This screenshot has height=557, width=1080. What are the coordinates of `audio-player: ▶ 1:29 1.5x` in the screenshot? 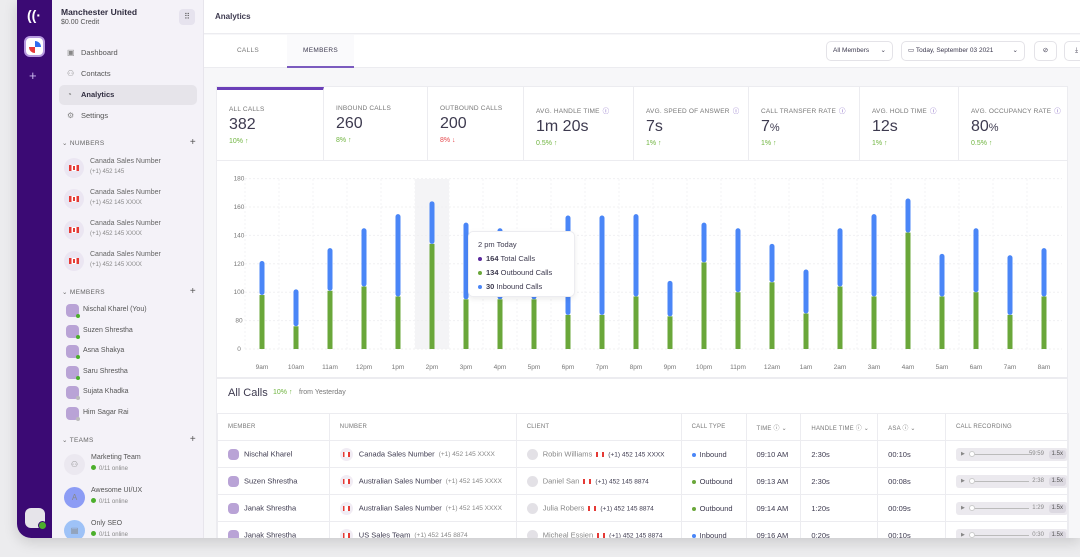 It's located at (1011, 508).